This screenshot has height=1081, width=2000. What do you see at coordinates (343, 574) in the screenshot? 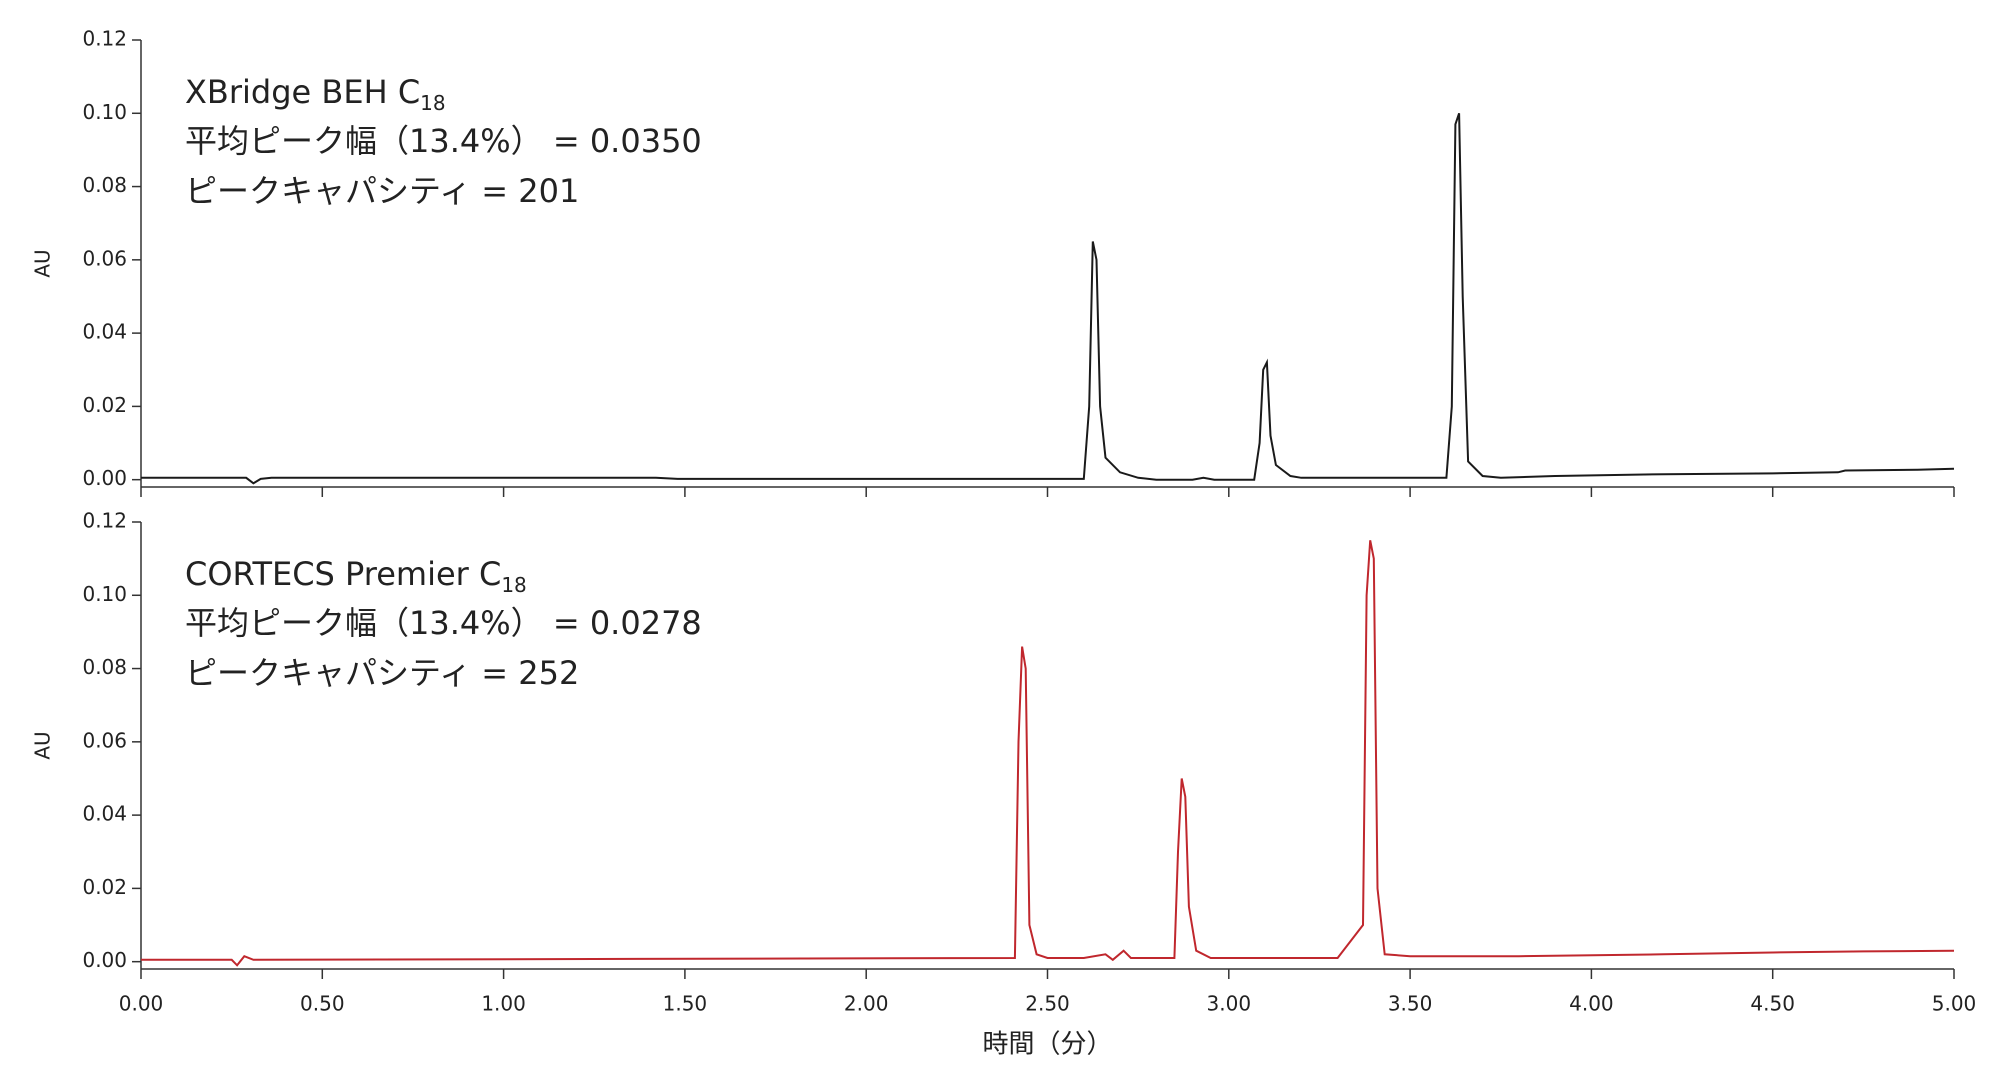
I see `title-text: CORTECS Premier C` at bounding box center [343, 574].